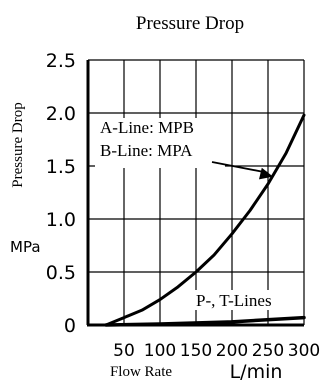 Image resolution: width=323 pixels, height=382 pixels. Describe the element at coordinates (124, 351) in the screenshot. I see `x-tick-label: 50` at that location.